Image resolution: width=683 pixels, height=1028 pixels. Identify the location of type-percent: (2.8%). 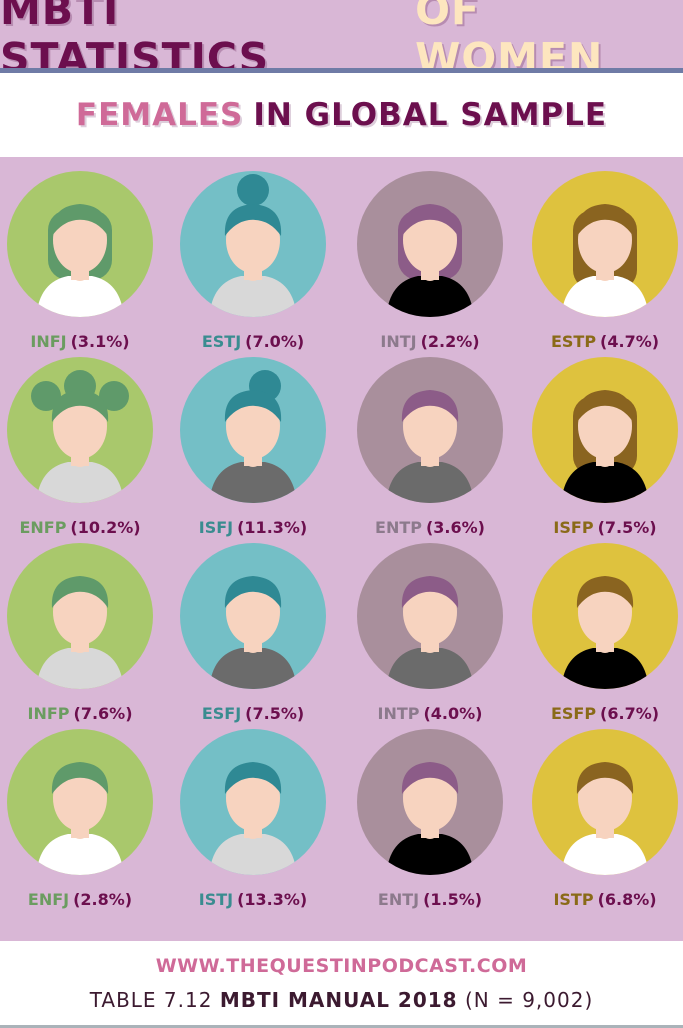
(103, 899).